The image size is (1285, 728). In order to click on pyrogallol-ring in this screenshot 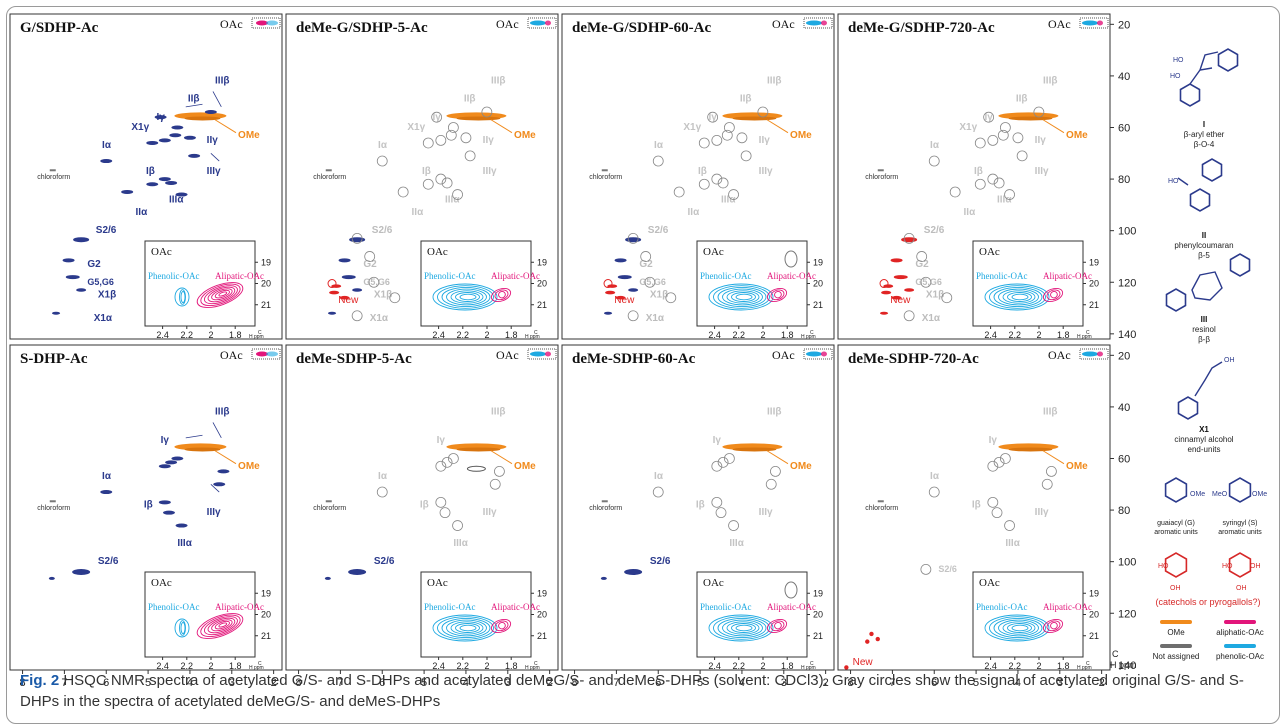, I will do `click(1240, 565)`.